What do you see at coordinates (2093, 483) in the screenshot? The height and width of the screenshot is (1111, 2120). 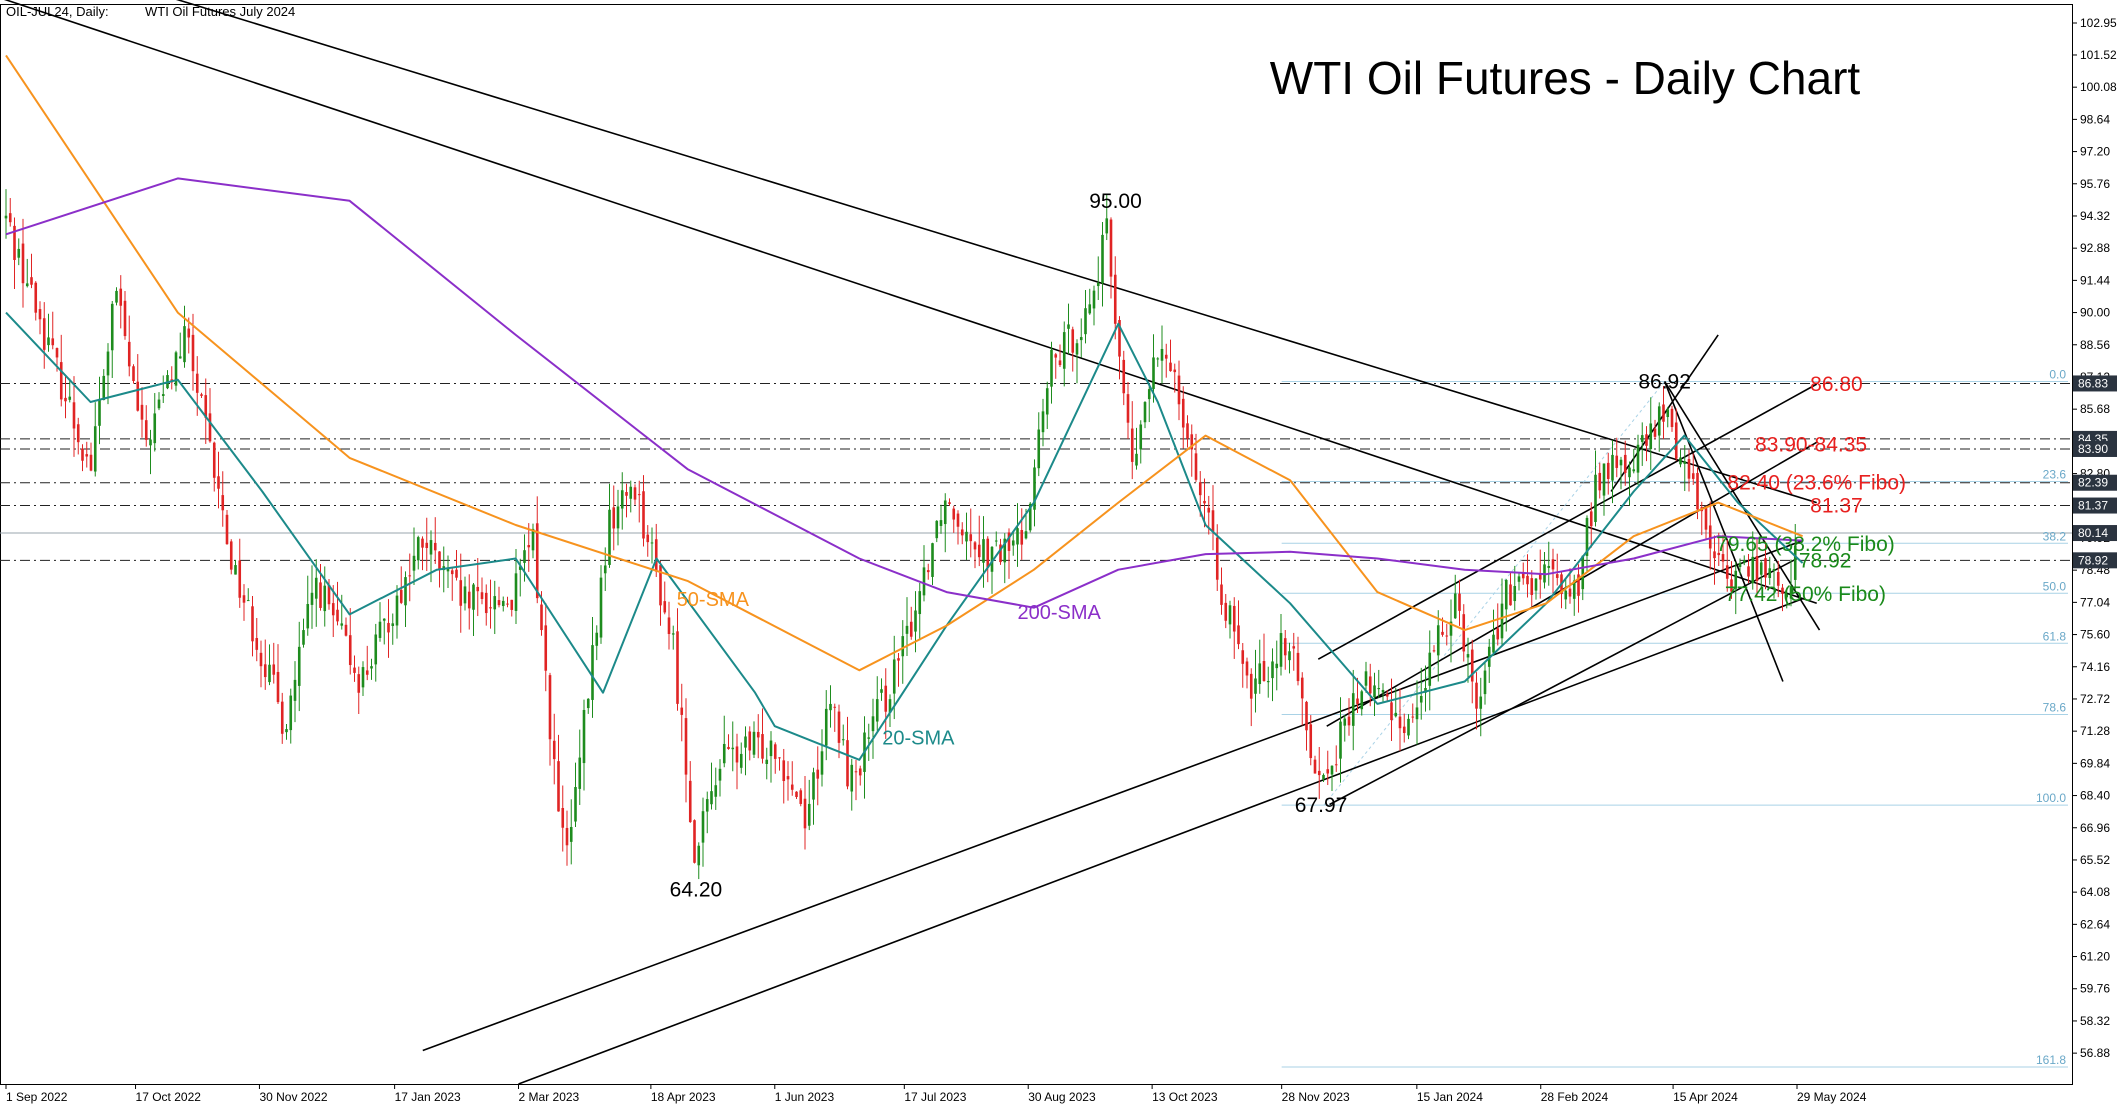 I see `price-mark-label: 82.39` at bounding box center [2093, 483].